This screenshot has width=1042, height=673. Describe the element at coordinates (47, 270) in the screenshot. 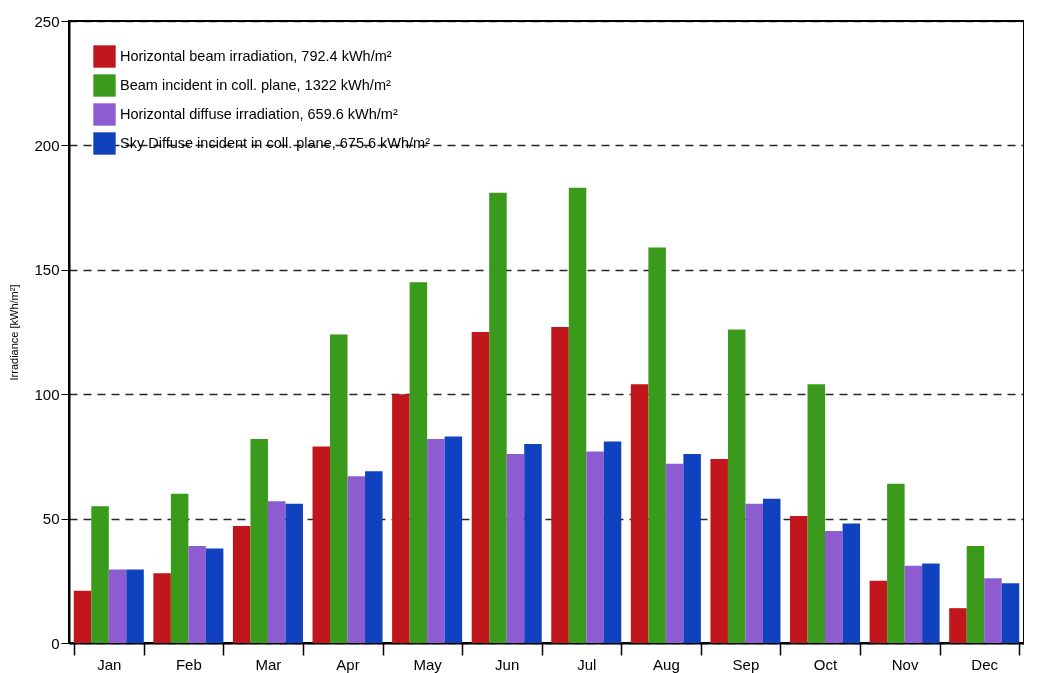

I see `y-tick-label: 150` at that location.